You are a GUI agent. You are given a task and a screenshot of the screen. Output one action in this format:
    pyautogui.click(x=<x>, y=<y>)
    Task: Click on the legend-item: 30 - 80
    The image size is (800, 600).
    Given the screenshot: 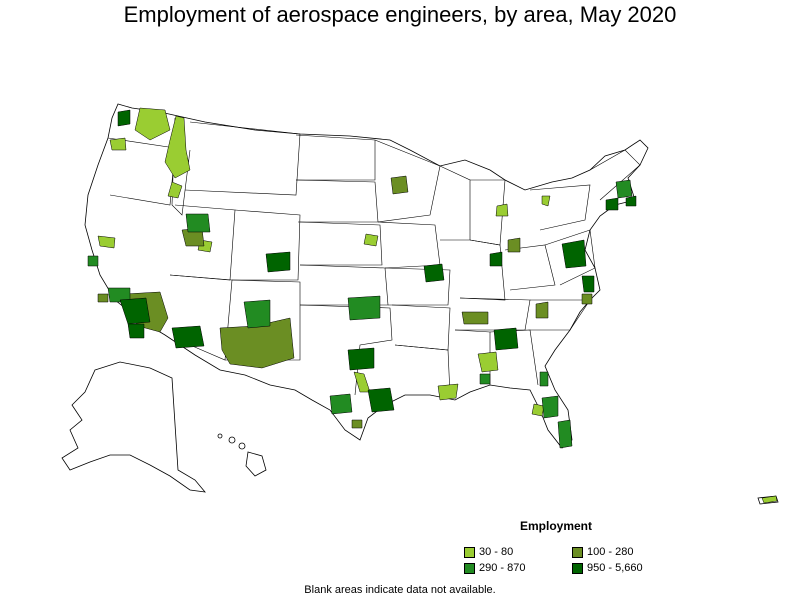 What is the action you would take?
    pyautogui.click(x=488, y=552)
    